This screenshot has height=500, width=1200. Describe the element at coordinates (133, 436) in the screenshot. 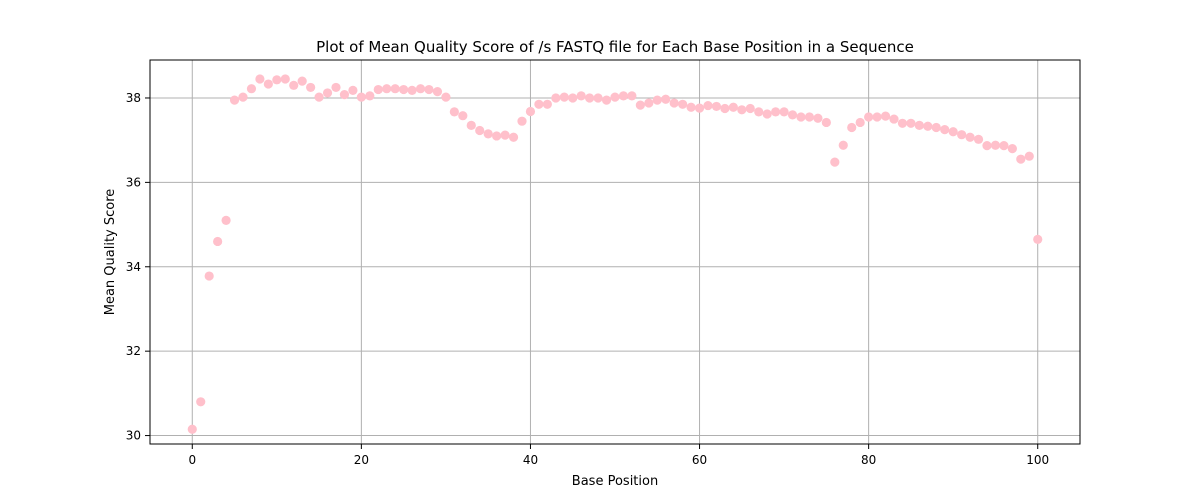

I see `y-tick-label: 30` at that location.